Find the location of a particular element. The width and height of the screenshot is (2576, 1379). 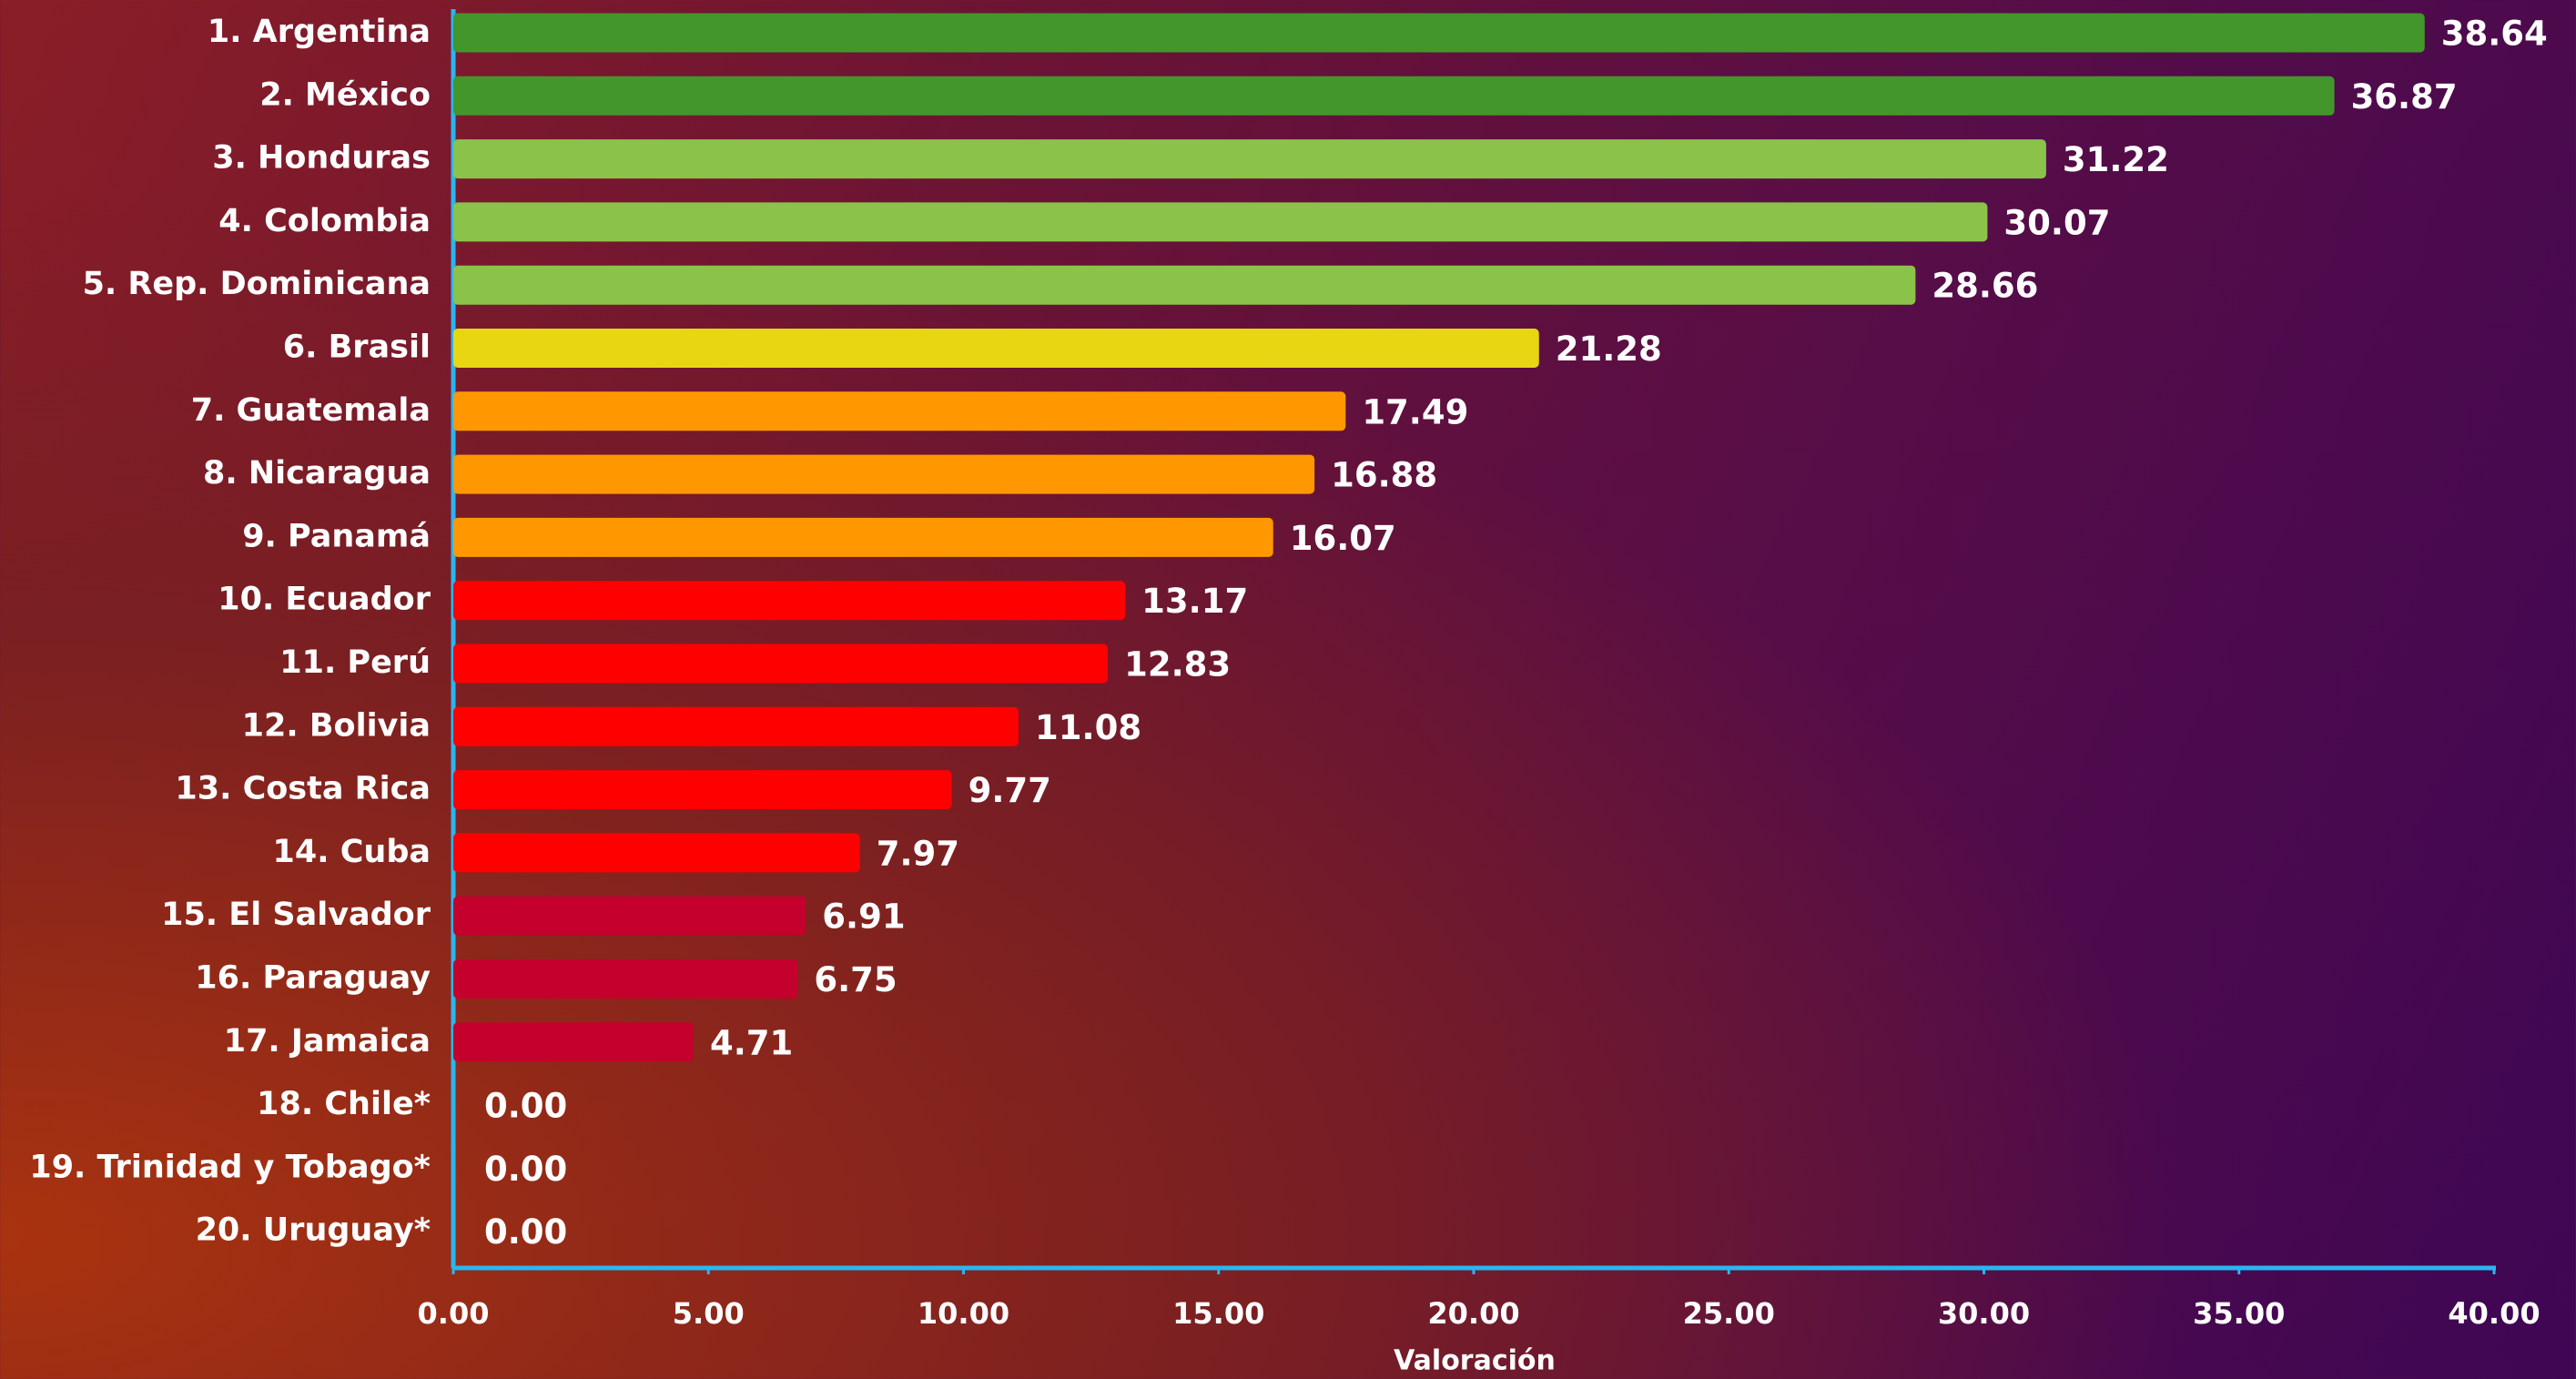

y-tick-label: 7. Guatemala is located at coordinates (311, 410).